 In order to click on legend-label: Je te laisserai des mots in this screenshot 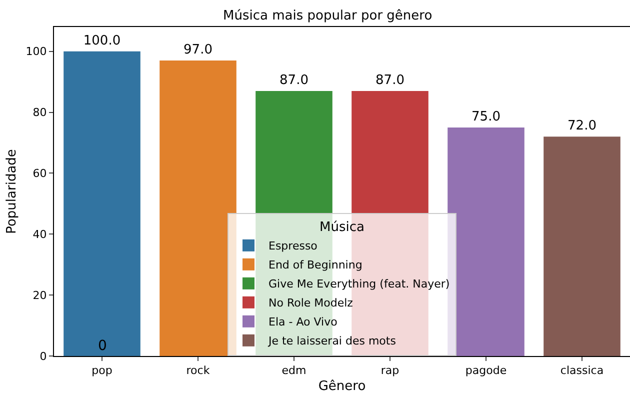, I will do `click(332, 341)`.